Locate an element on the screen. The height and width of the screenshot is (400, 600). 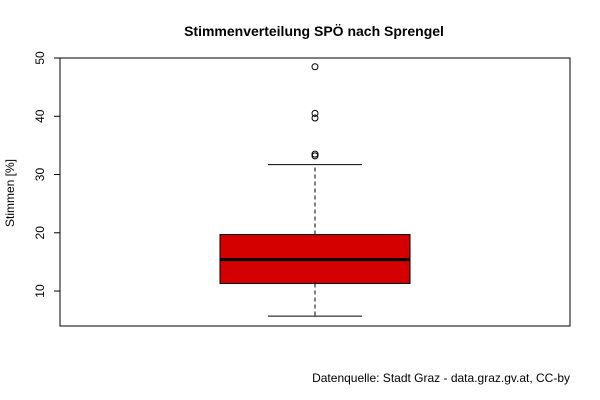
box-group is located at coordinates (315, 240).